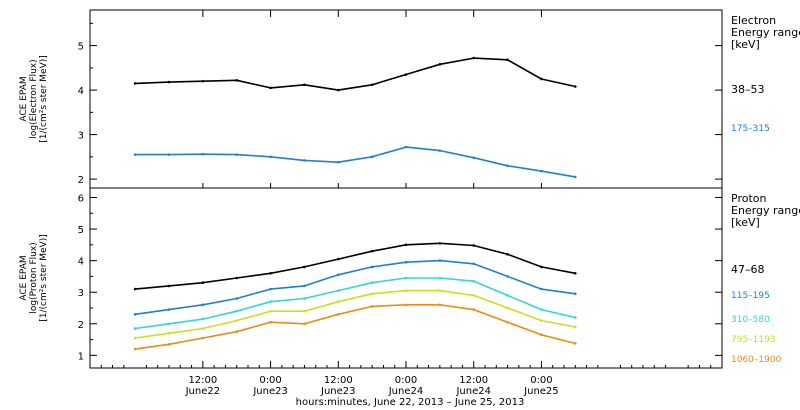 This screenshot has width=800, height=410. I want to click on legend-entry: 47–68, so click(748, 269).